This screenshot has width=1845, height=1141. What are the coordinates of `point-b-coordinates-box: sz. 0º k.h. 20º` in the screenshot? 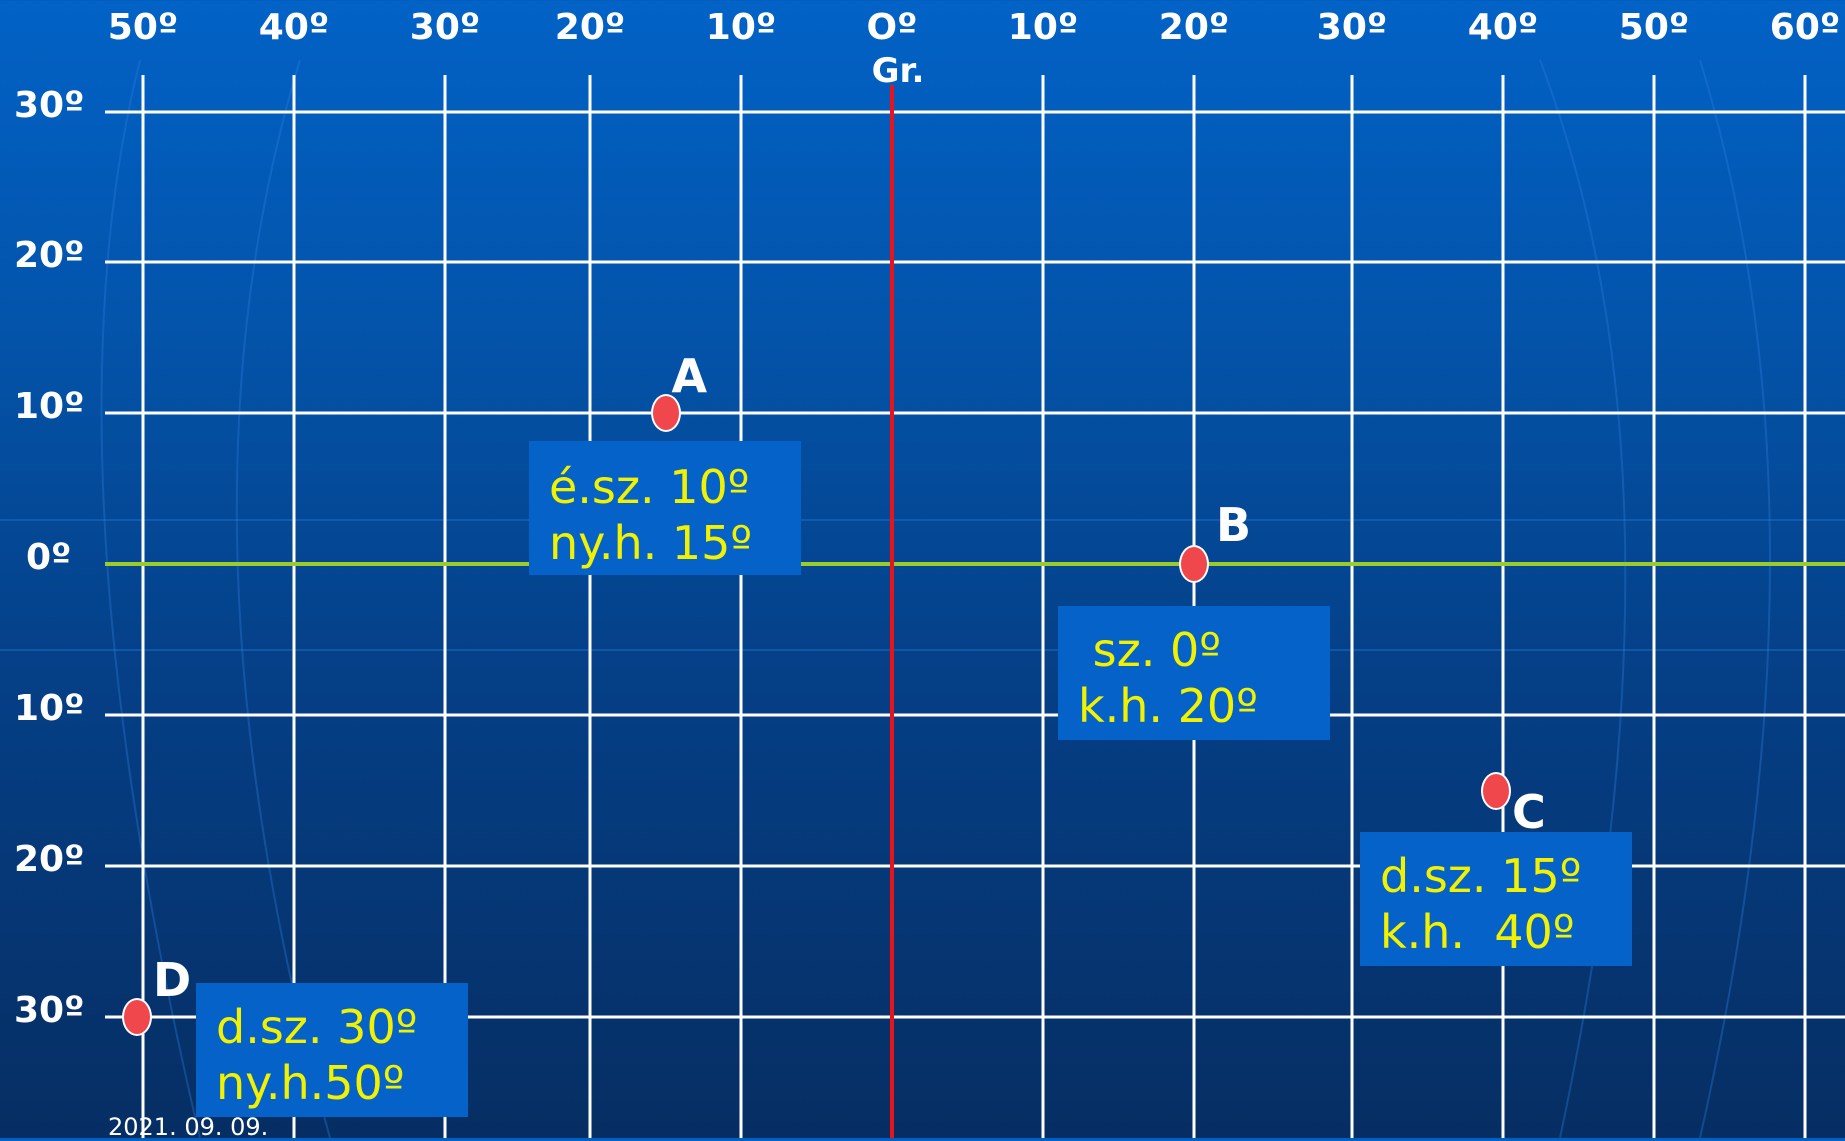 It's located at (1194, 673).